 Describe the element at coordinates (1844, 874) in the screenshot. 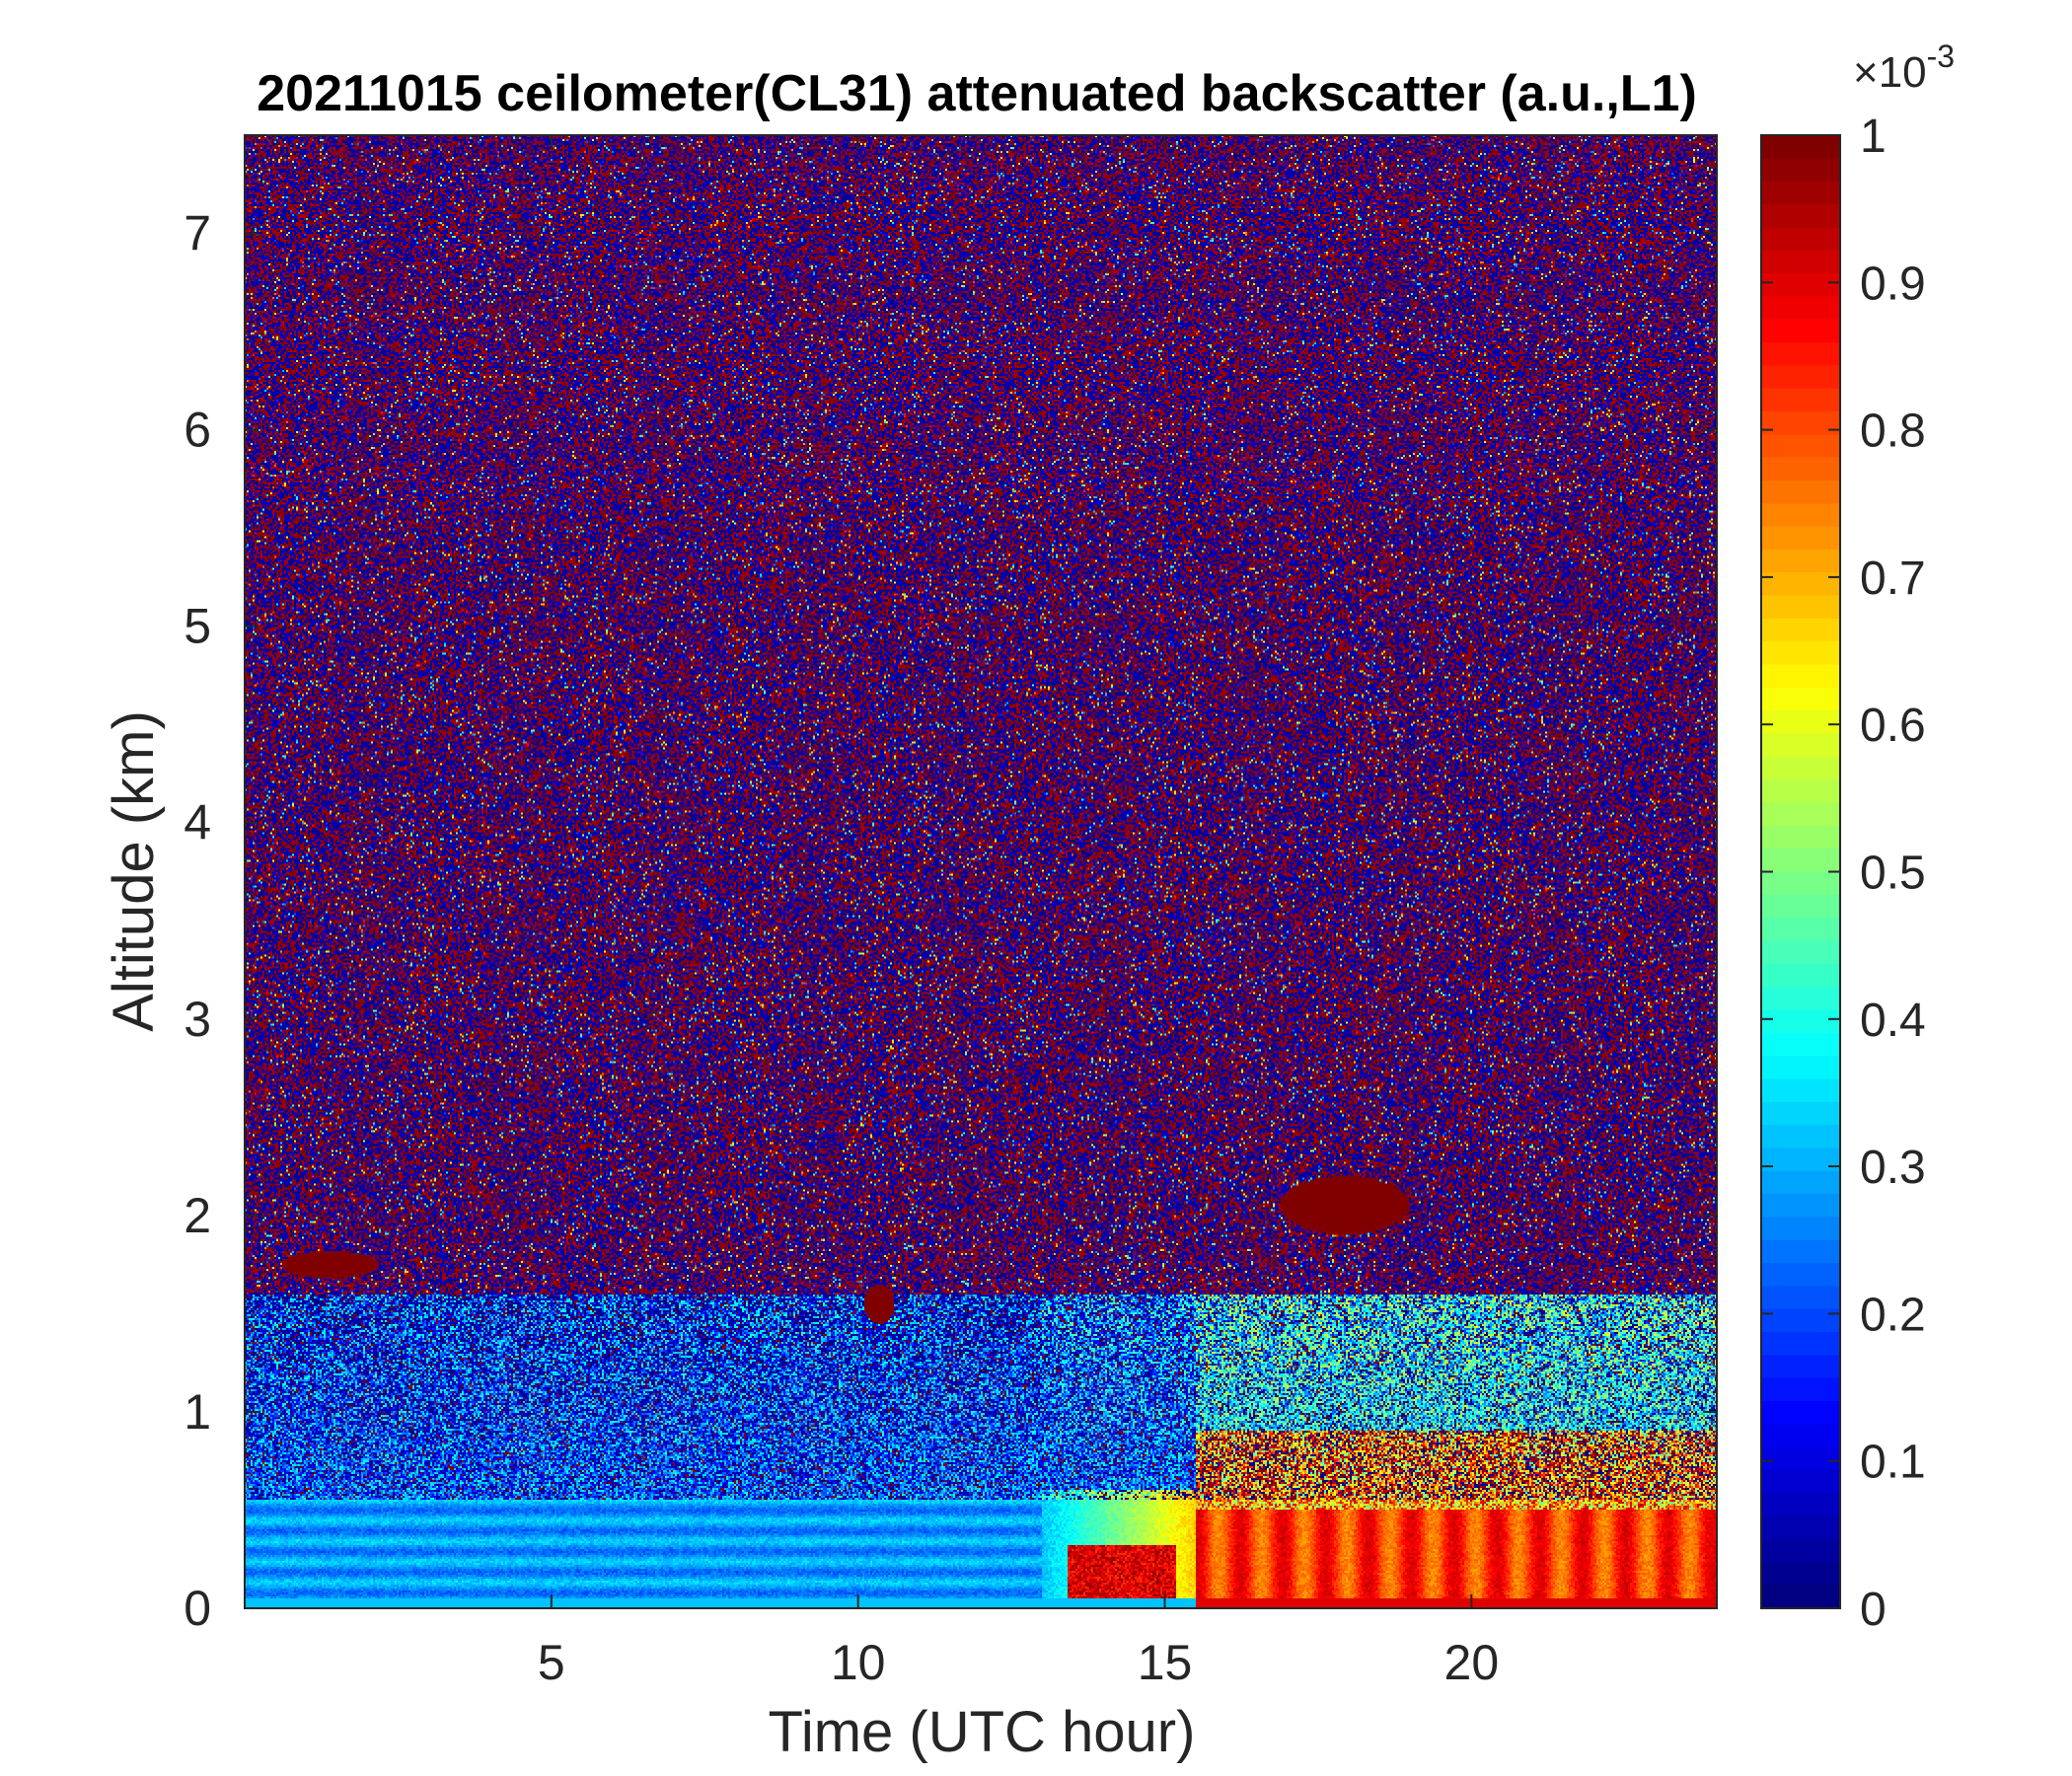

I see `colorbar-ticks: 0 0.1 0.2 0.3 0.4 0.5 0.6 0.7 0.8 0.9 1` at that location.